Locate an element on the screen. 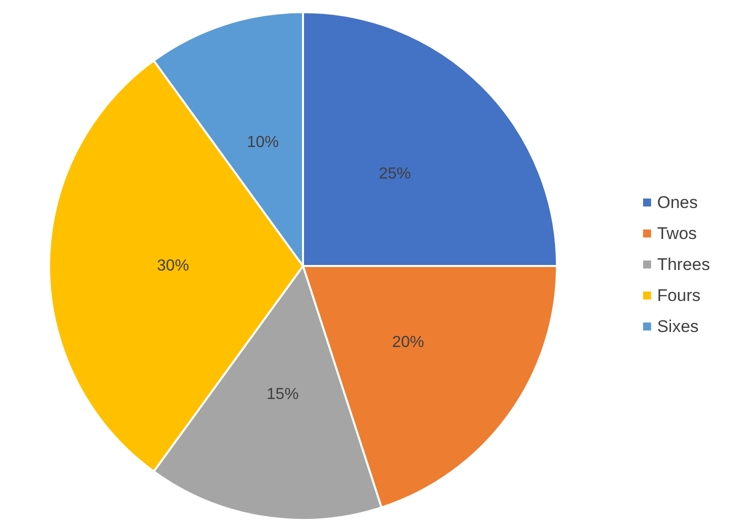 The image size is (755, 529). legend-label: Sixes is located at coordinates (678, 326).